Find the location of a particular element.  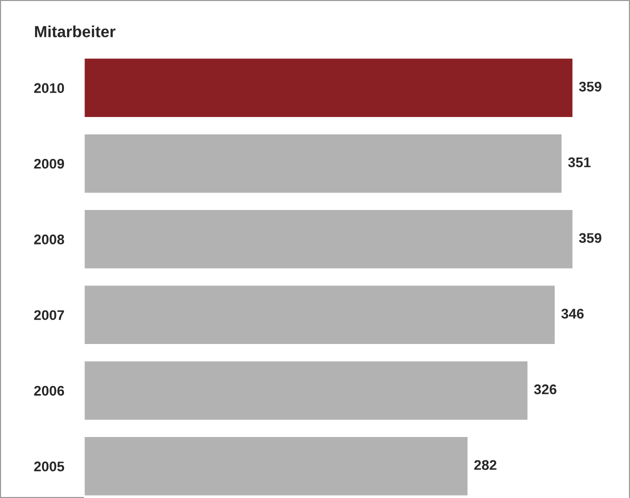

data-label: 346 is located at coordinates (572, 313).